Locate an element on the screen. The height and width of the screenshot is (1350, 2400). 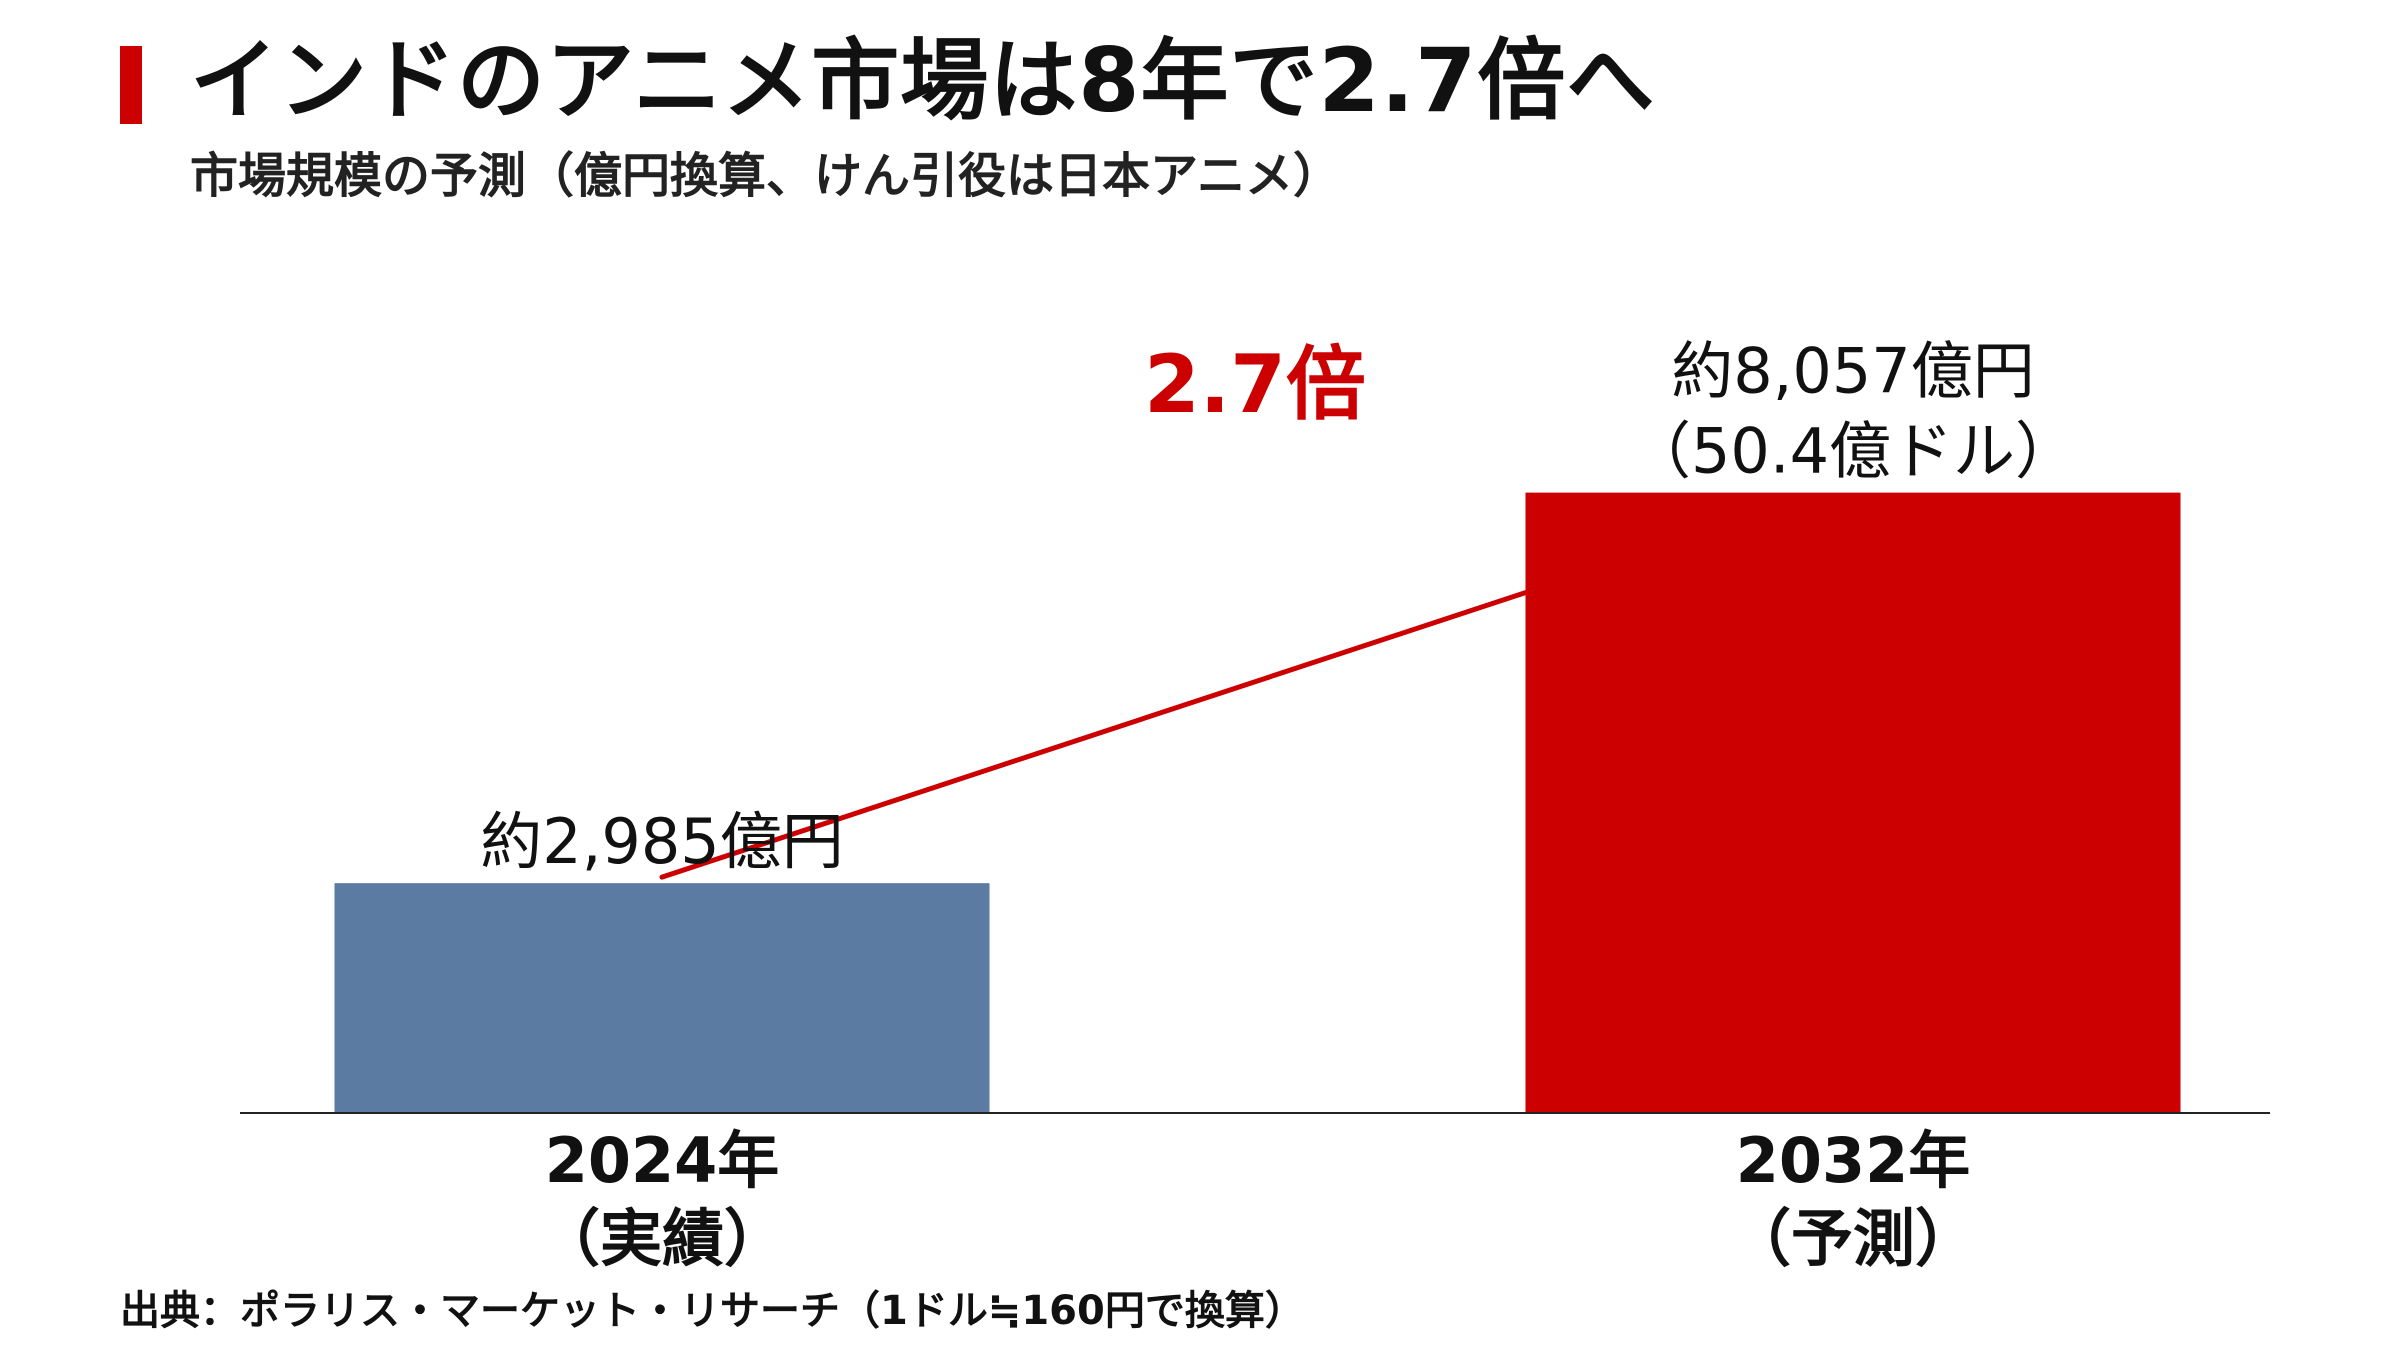
bar-forecast is located at coordinates (1853, 803).